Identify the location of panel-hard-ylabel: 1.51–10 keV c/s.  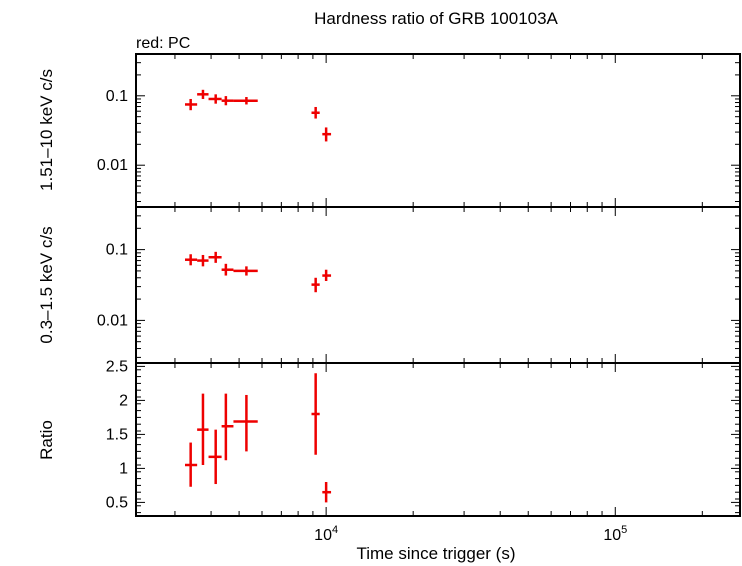
(46, 130).